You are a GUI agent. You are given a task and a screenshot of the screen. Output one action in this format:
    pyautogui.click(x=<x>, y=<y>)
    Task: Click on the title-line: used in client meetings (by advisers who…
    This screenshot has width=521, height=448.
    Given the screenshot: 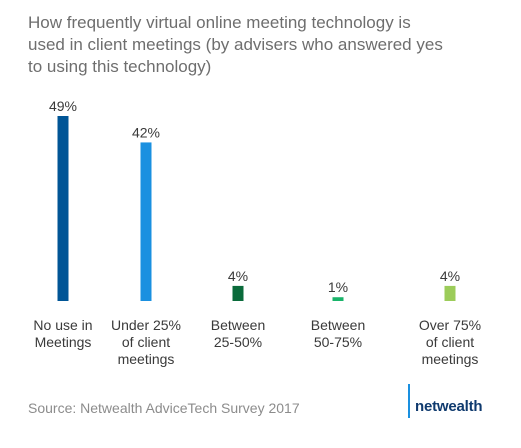 What is the action you would take?
    pyautogui.click(x=235, y=44)
    